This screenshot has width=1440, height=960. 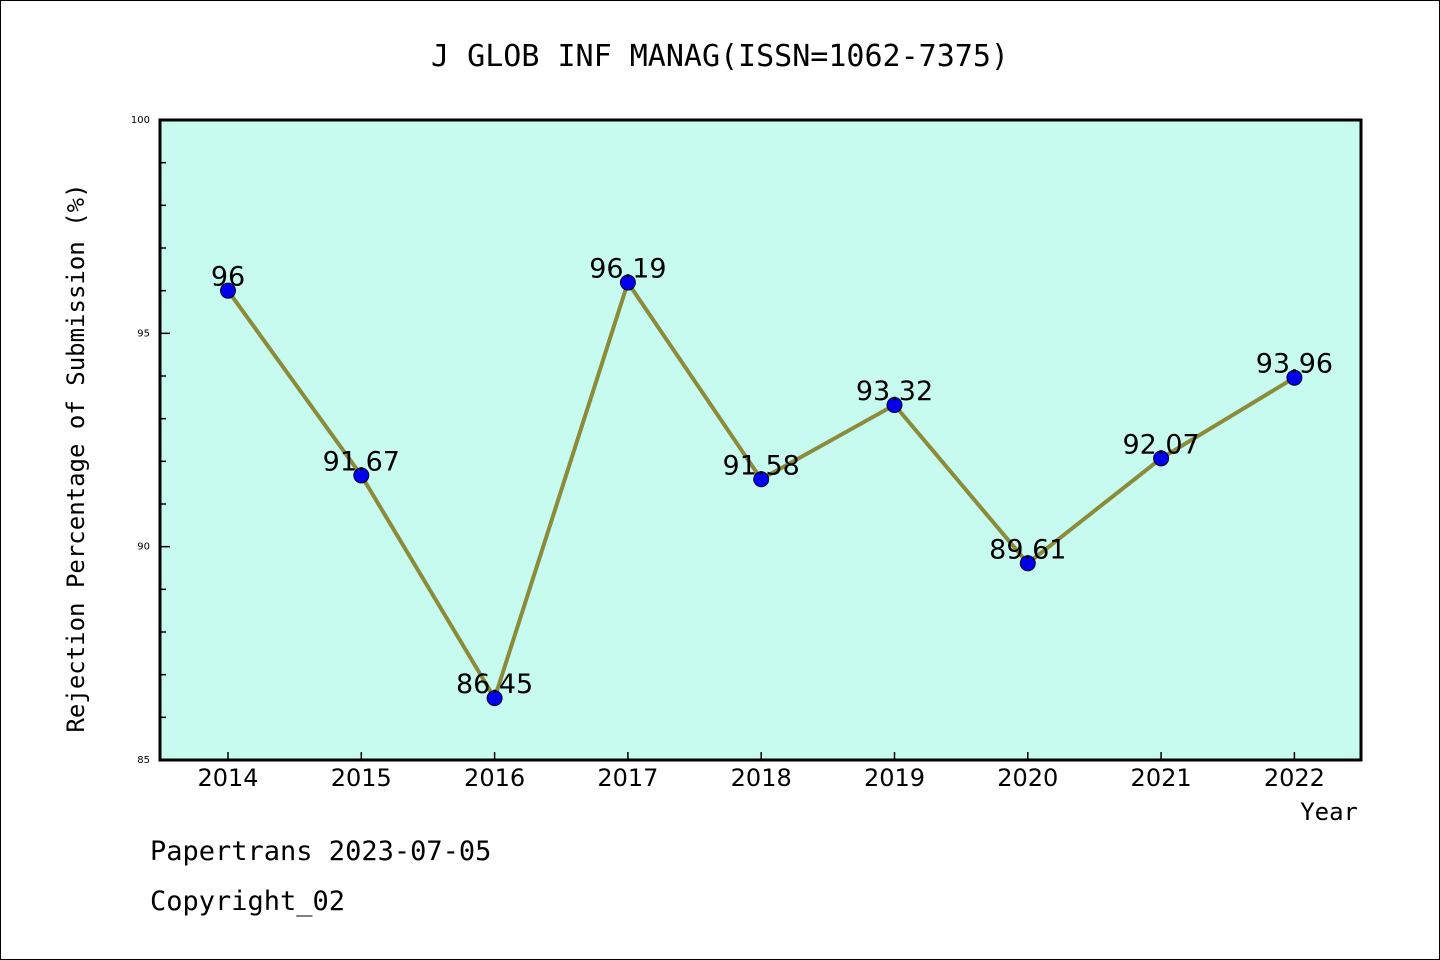 I want to click on y-axis-label: Rejection Percentage of Submission (%), so click(x=76, y=457).